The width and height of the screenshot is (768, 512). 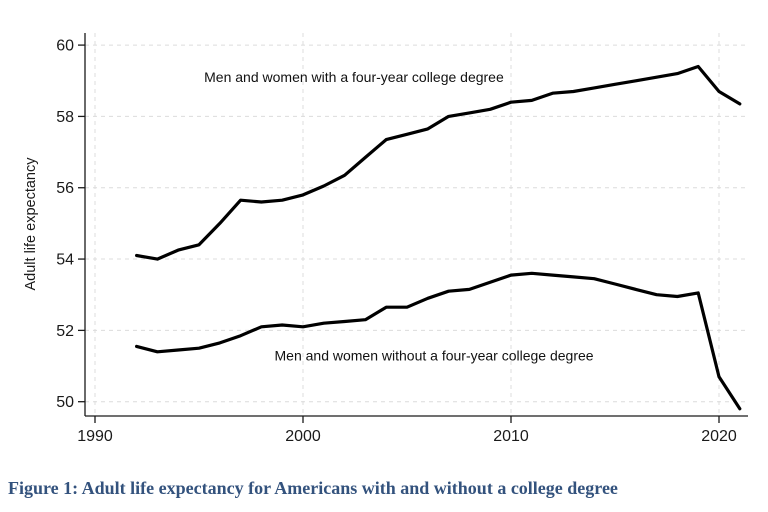 What do you see at coordinates (65, 331) in the screenshot?
I see `y-tick-label: 52` at bounding box center [65, 331].